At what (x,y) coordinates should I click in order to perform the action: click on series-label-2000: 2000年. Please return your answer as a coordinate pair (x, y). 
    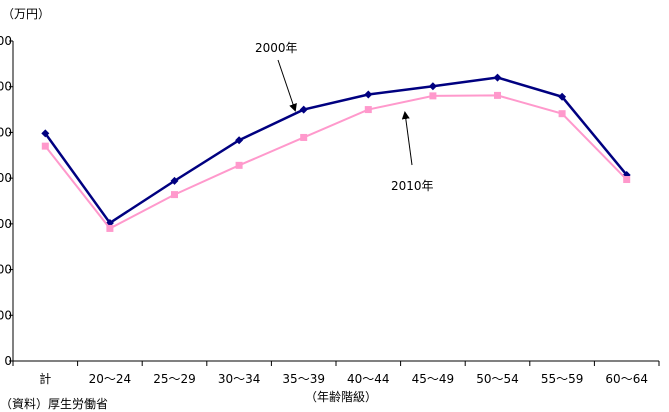
    Looking at the image, I should click on (276, 48).